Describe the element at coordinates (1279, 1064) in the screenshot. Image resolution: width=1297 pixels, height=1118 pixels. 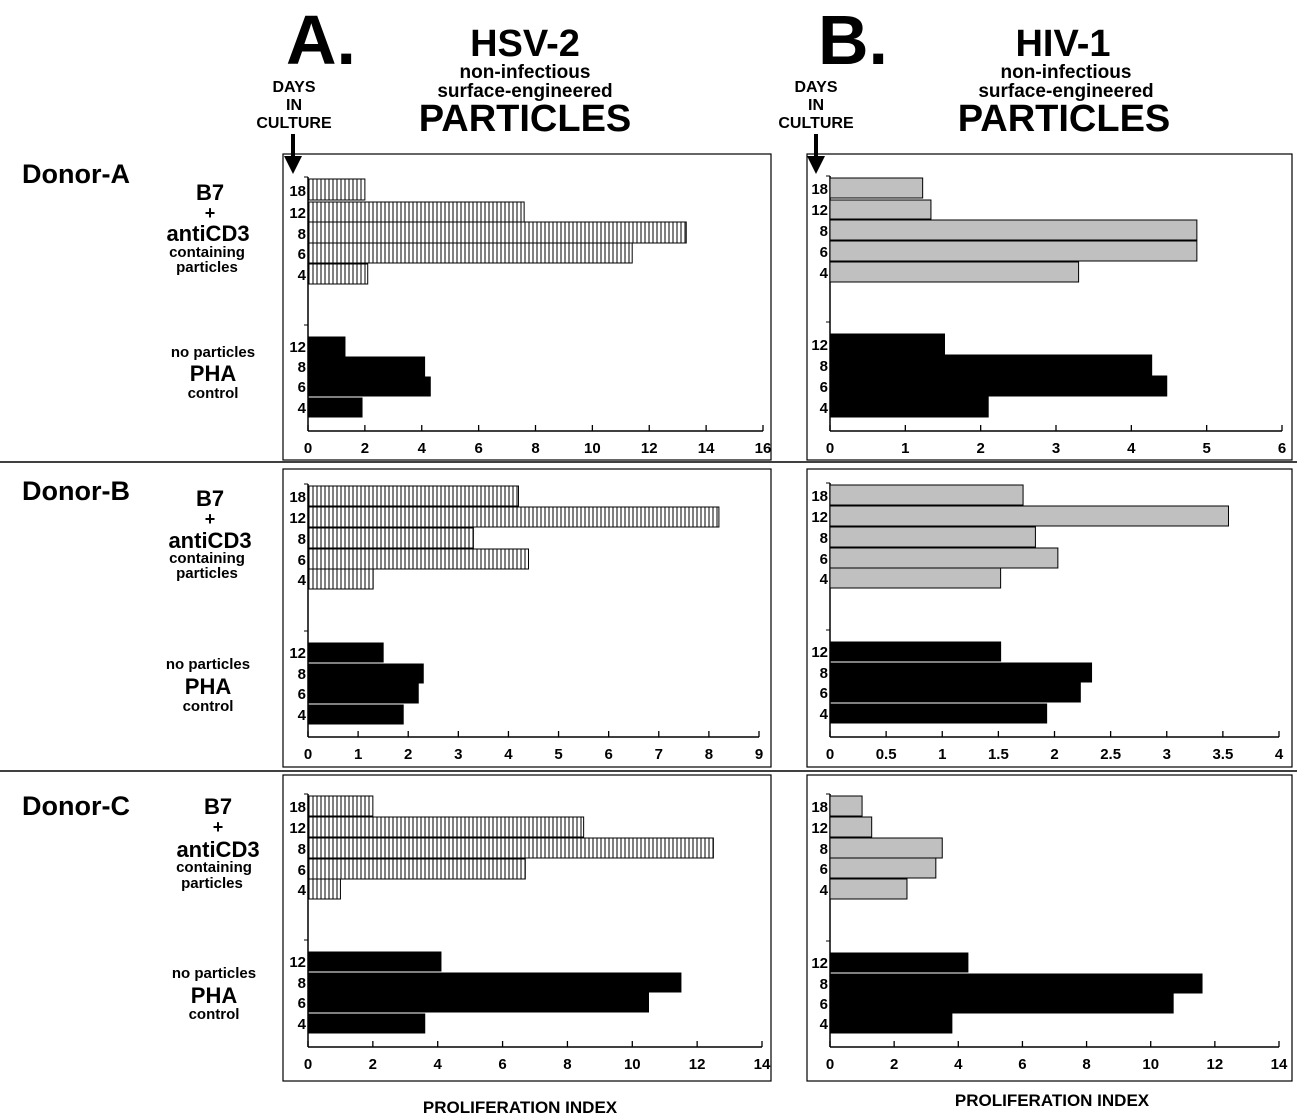
I see `x-tick-label: 14` at that location.